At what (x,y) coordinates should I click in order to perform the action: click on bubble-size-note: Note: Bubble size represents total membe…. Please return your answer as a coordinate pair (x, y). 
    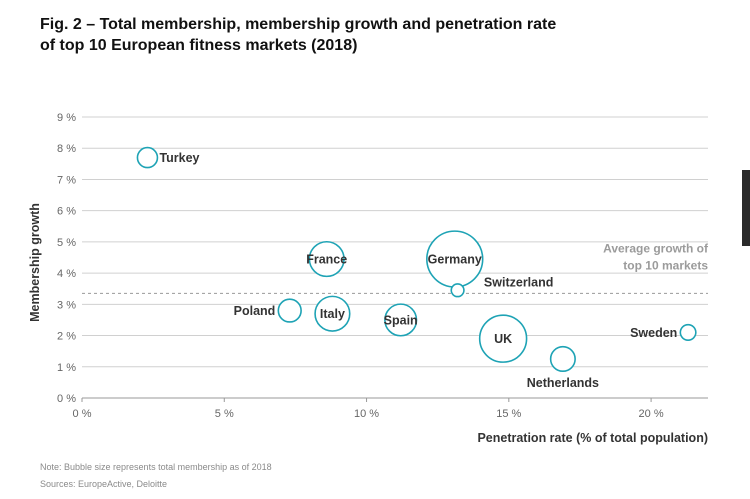
    Looking at the image, I should click on (156, 467).